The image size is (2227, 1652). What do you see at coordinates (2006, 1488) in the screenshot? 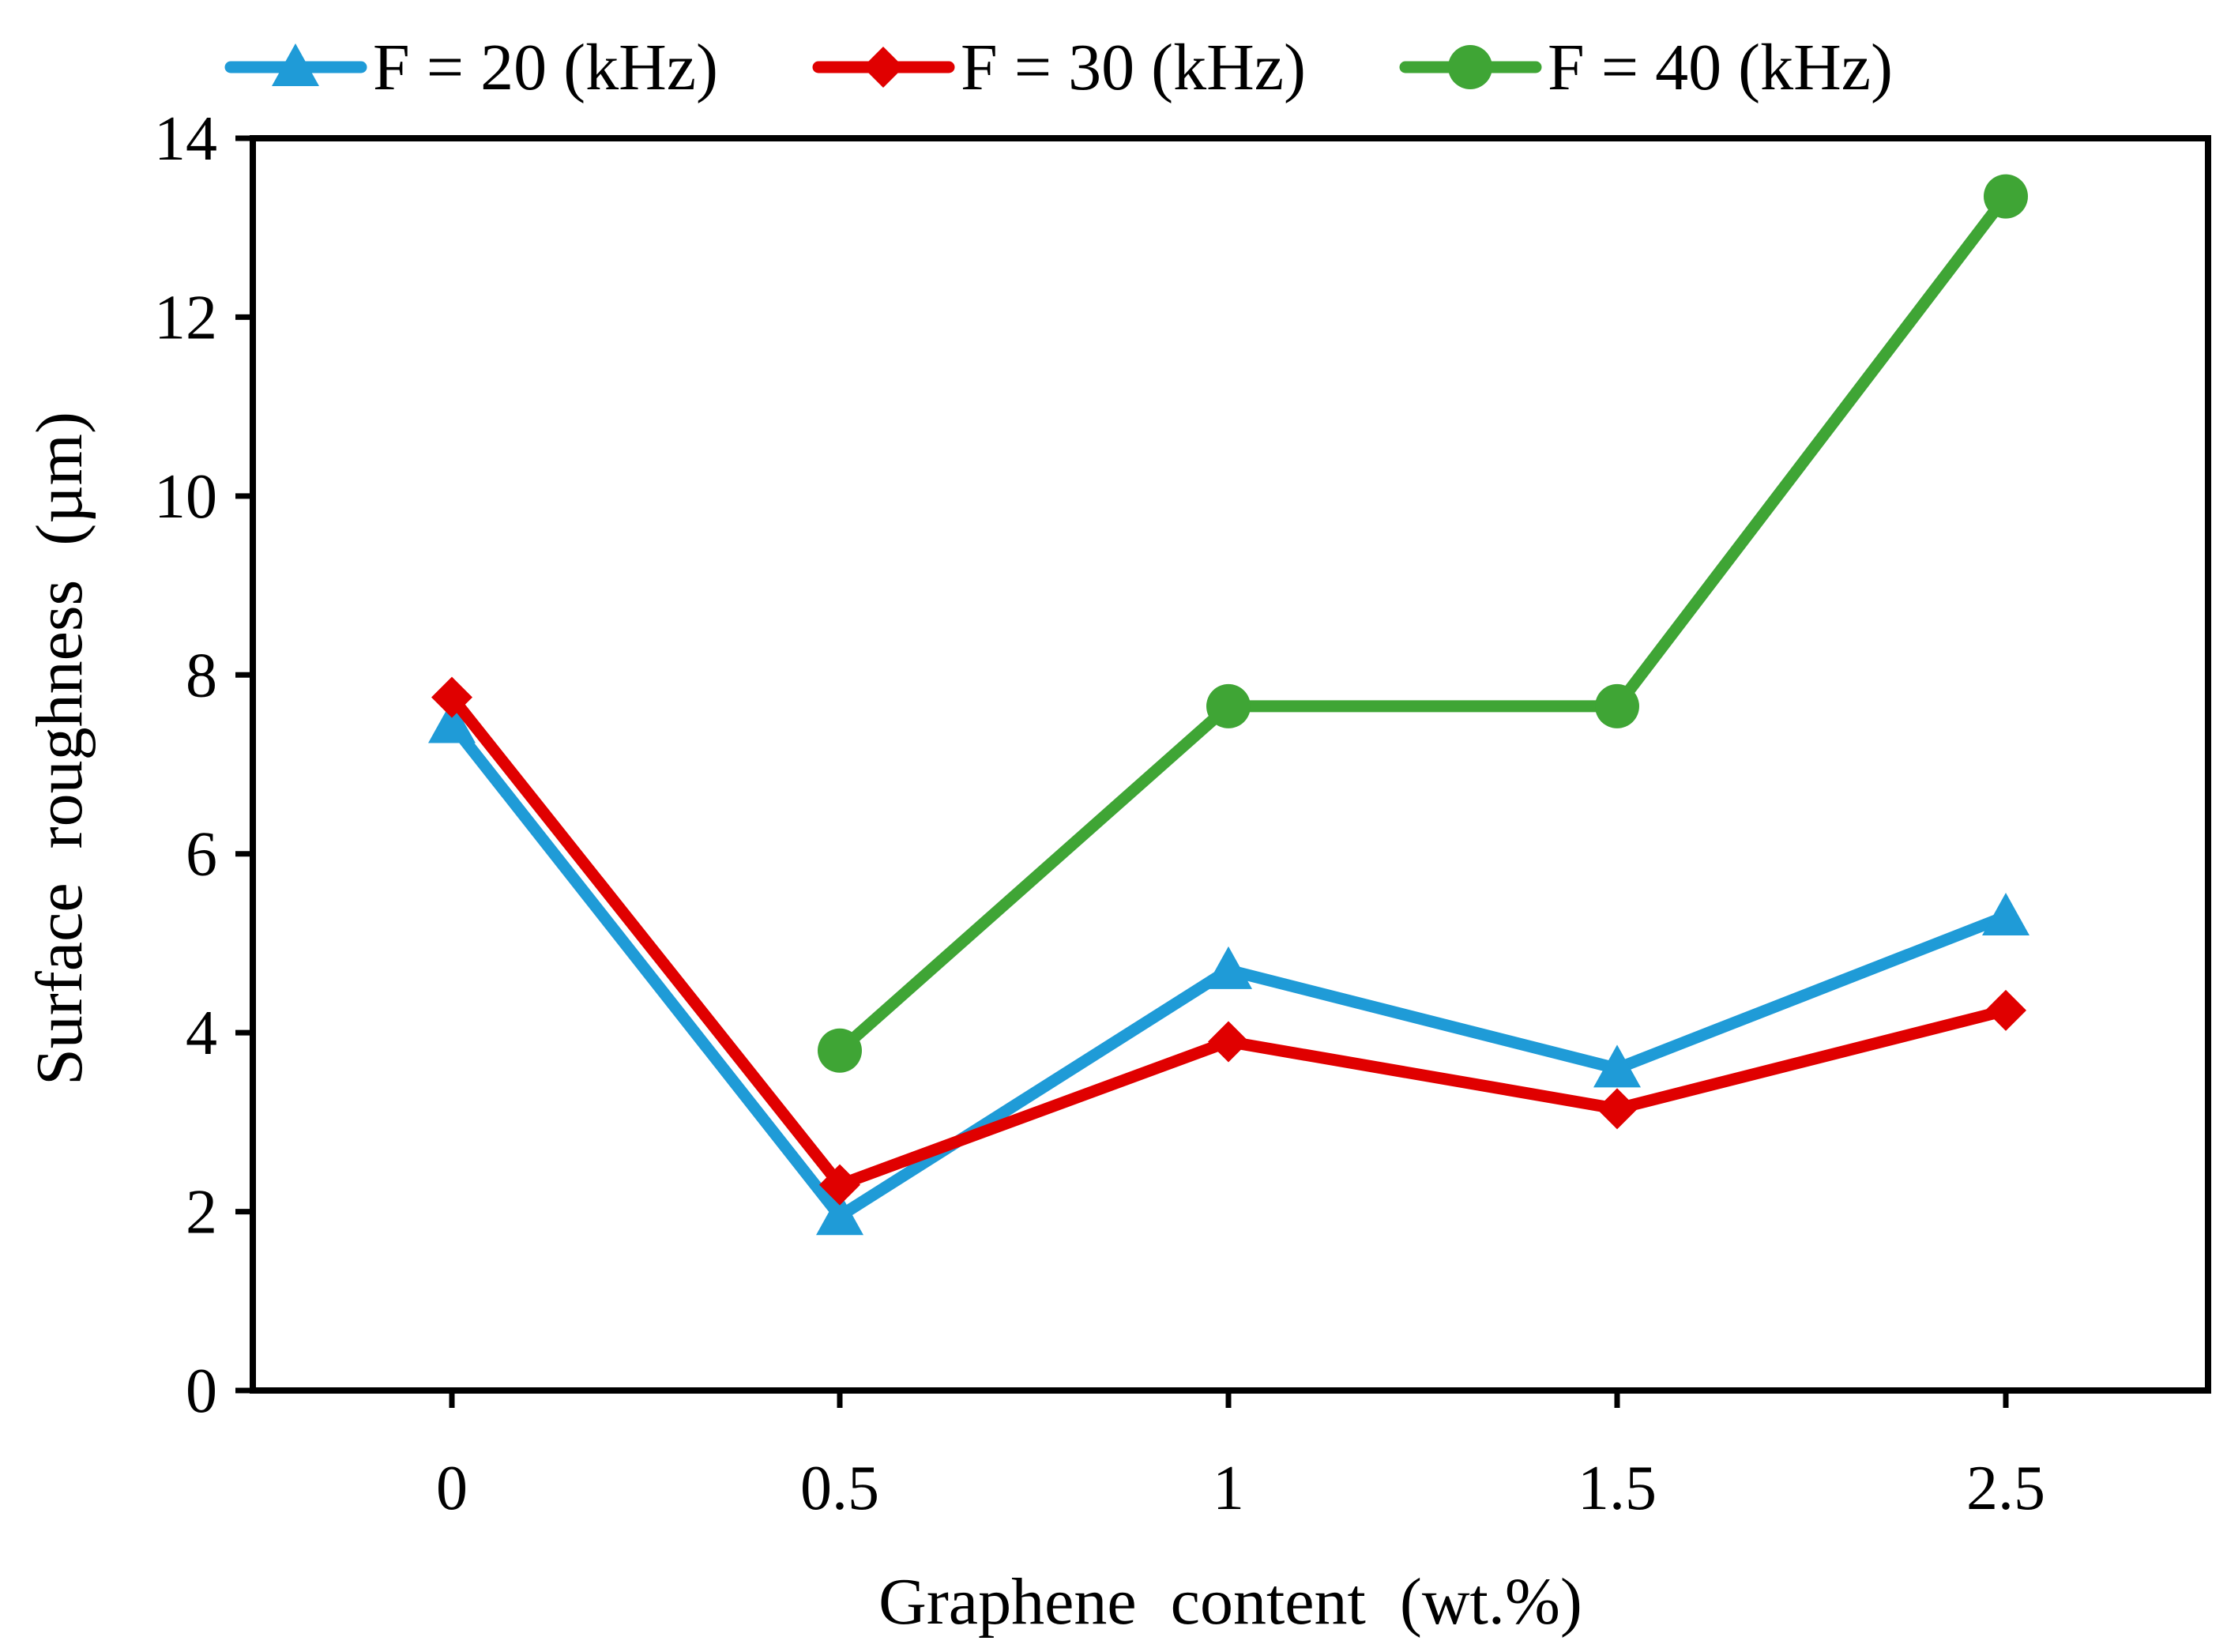
I see `x-tick-label: 2.5` at bounding box center [2006, 1488].